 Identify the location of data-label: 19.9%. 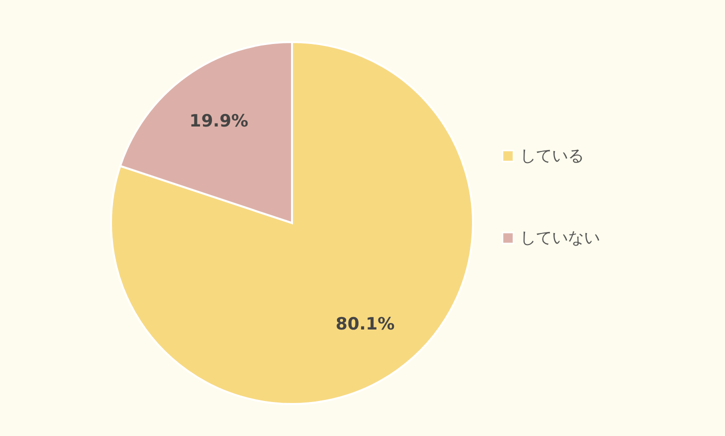
(218, 122).